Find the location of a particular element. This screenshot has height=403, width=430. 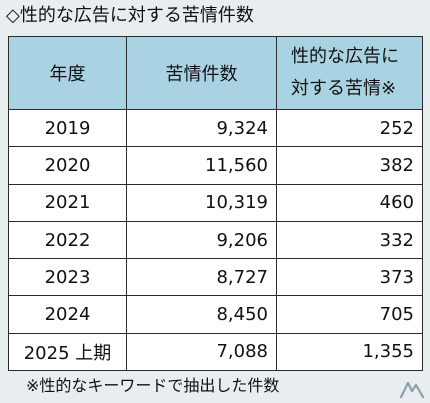

header-sexual-ad-line2: 対する苦情※ is located at coordinates (344, 88).